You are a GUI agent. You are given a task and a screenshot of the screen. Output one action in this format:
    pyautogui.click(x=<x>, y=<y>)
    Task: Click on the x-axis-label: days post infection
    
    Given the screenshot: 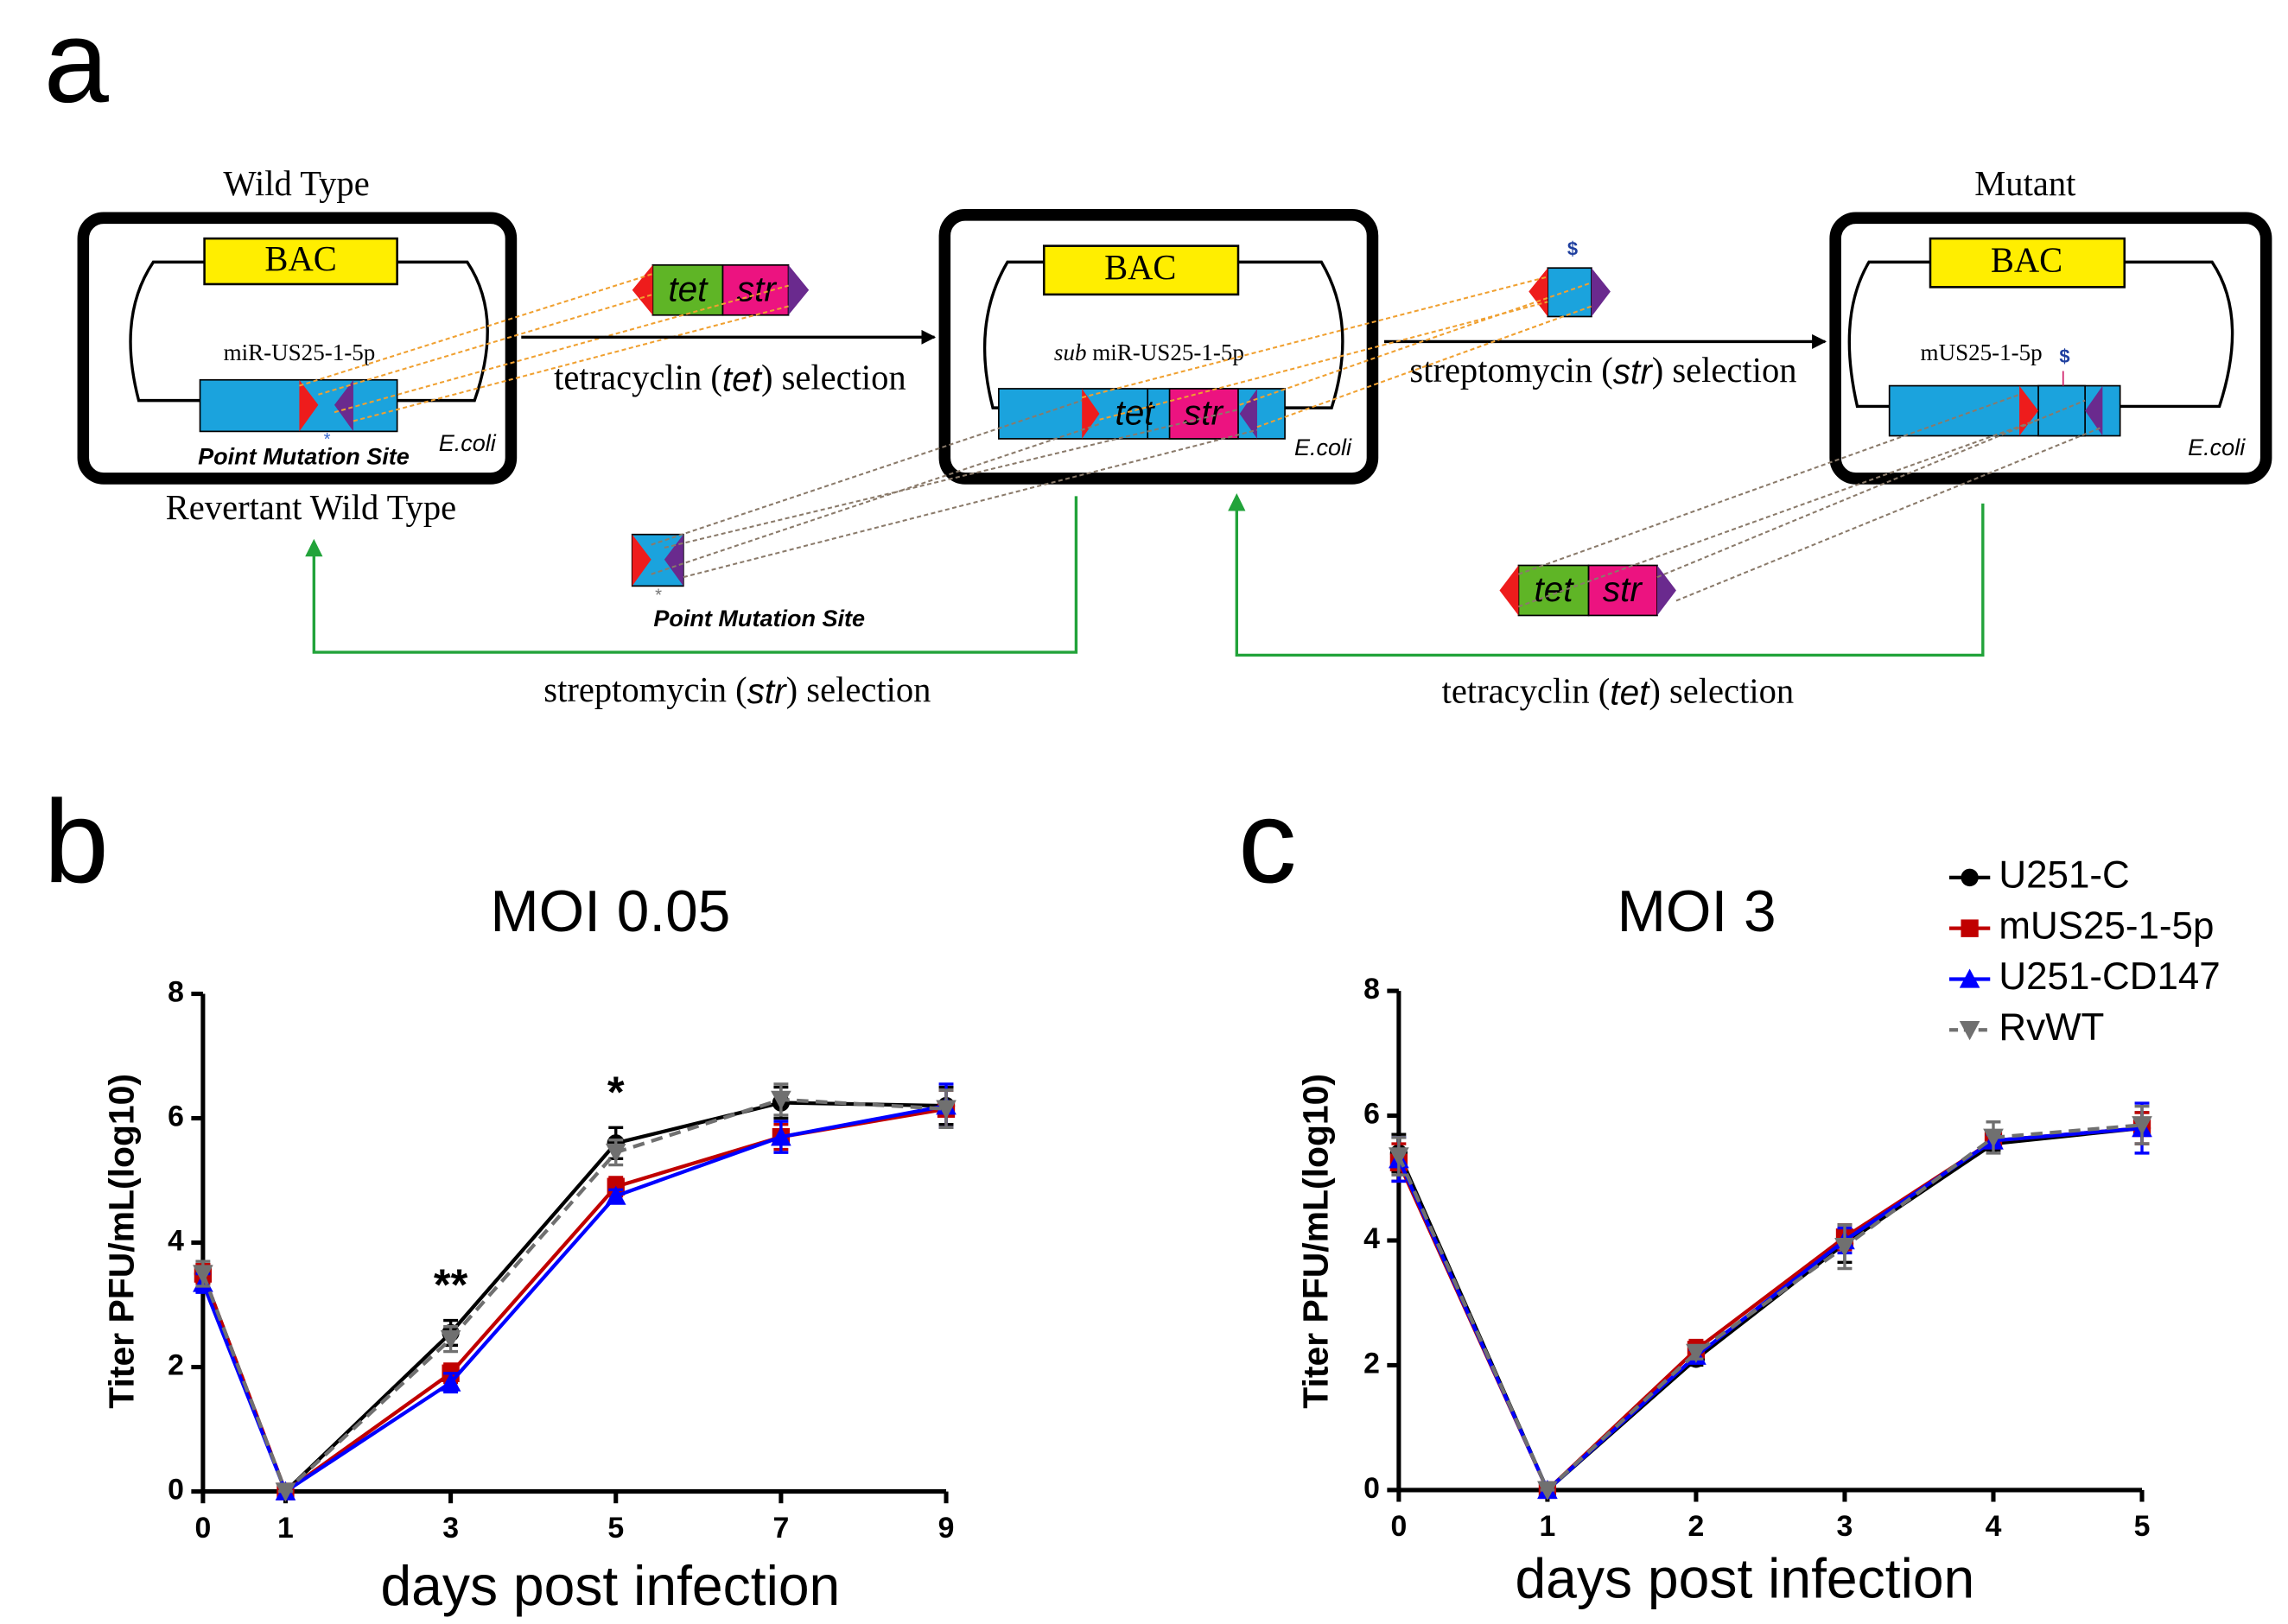 What is the action you would take?
    pyautogui.click(x=610, y=1586)
    